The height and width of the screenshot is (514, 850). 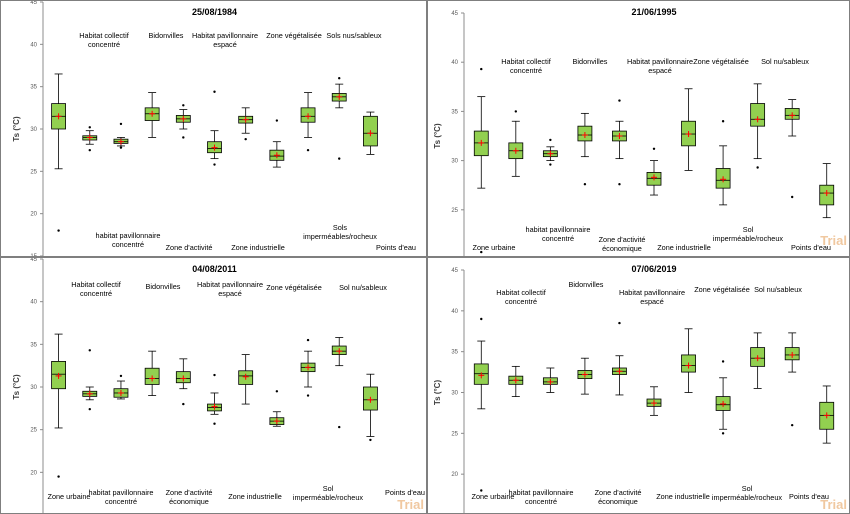 What do you see at coordinates (354, 35) in the screenshot?
I see `category-label: Sols nus/sableux` at bounding box center [354, 35].